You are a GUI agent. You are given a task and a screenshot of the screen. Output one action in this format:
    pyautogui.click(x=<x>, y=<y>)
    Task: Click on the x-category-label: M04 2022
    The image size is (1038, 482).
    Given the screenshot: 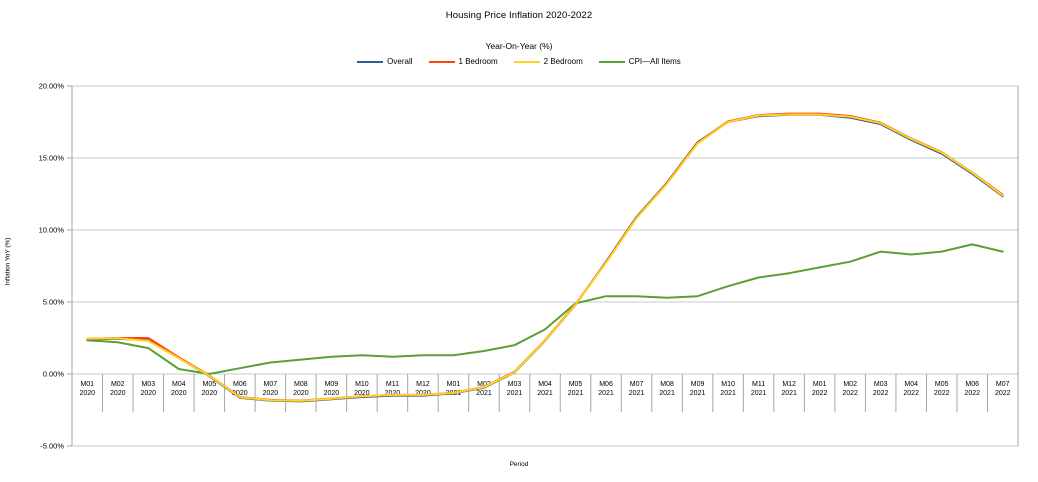 What is the action you would take?
    pyautogui.click(x=911, y=389)
    